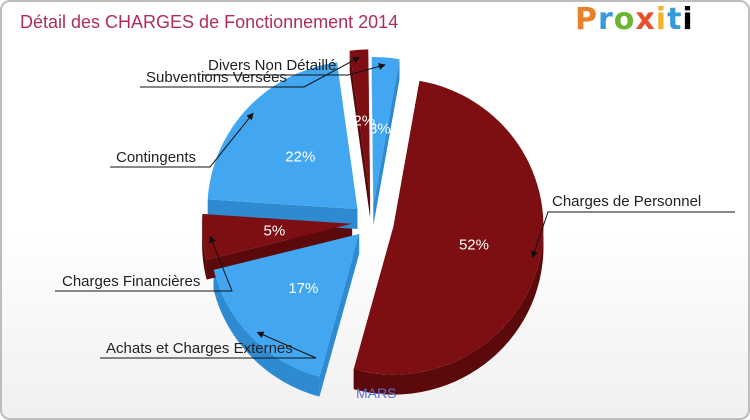 Image resolution: width=750 pixels, height=420 pixels. What do you see at coordinates (586, 19) in the screenshot?
I see `logo-letter: P` at bounding box center [586, 19].